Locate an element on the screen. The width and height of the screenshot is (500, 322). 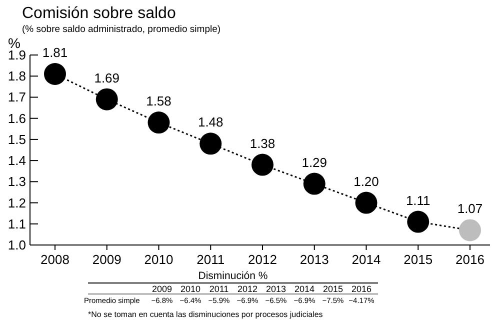
y-tick-label: 1.7 is located at coordinates (17, 97).